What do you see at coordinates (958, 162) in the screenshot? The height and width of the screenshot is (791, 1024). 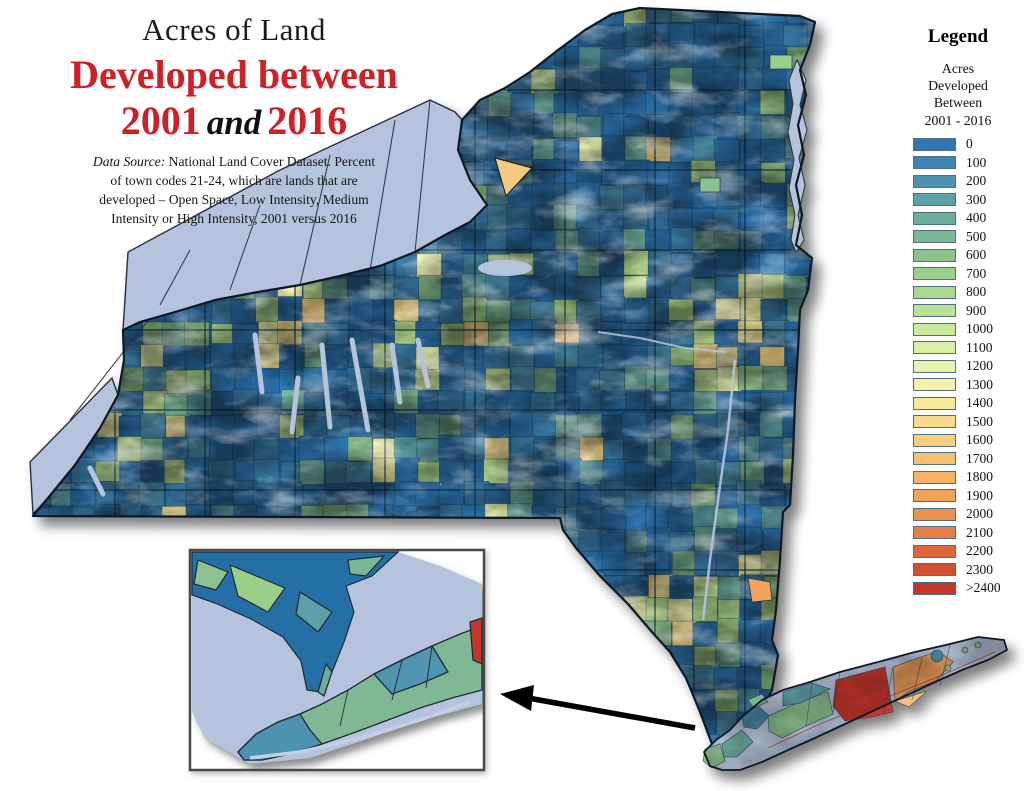 I see `legend-item: 100` at bounding box center [958, 162].